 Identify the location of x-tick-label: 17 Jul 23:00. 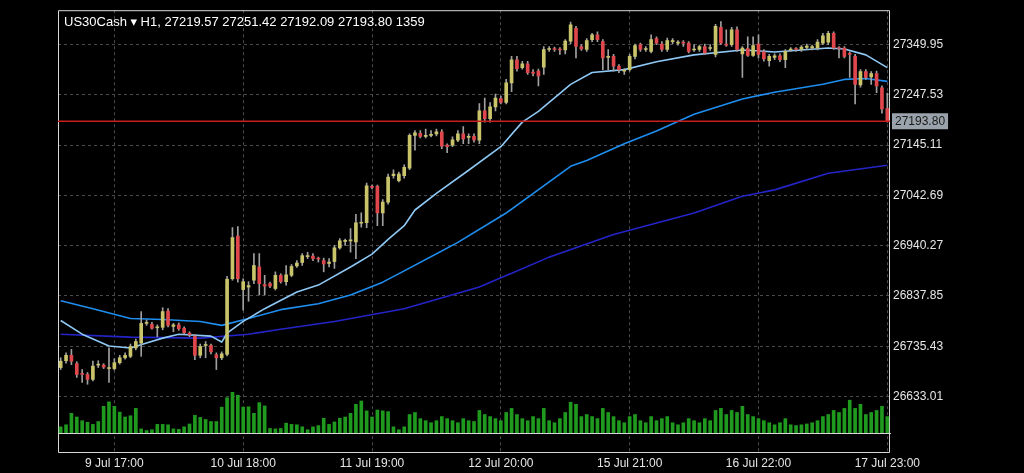
(887, 462).